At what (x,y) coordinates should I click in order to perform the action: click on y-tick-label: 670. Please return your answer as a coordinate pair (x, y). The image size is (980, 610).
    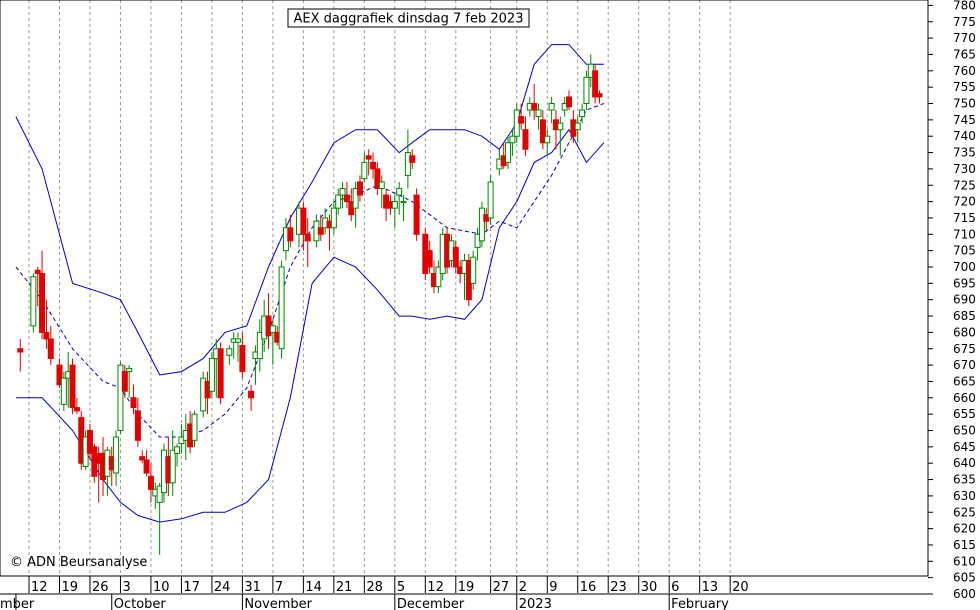
    Looking at the image, I should click on (964, 365).